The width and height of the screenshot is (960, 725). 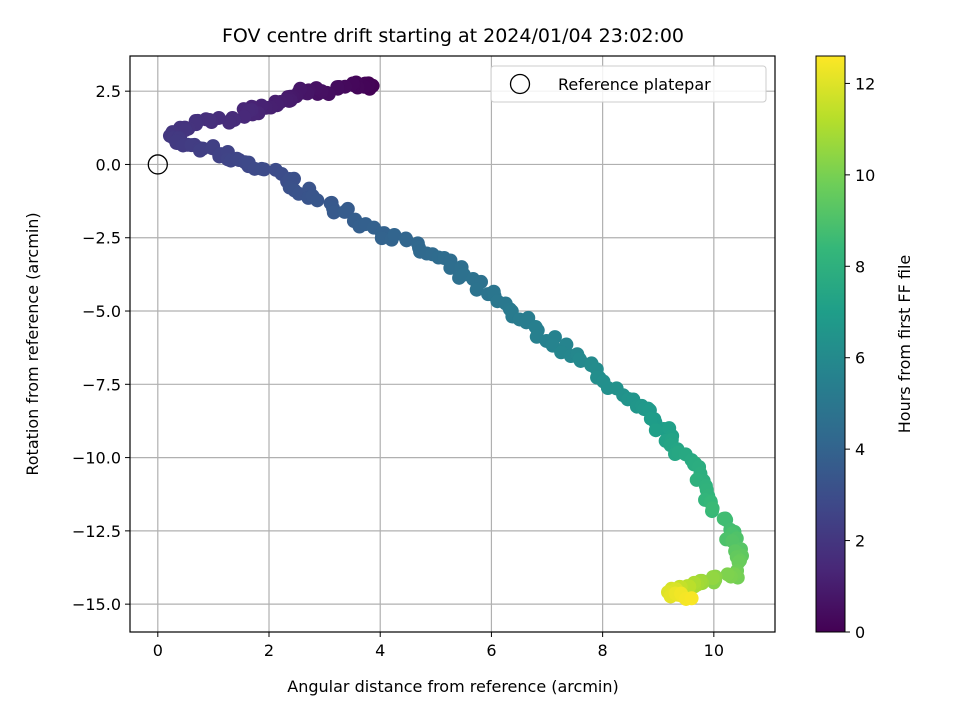 What do you see at coordinates (32, 343) in the screenshot?
I see `y-axis-label: Rotation from reference (arcmin)` at bounding box center [32, 343].